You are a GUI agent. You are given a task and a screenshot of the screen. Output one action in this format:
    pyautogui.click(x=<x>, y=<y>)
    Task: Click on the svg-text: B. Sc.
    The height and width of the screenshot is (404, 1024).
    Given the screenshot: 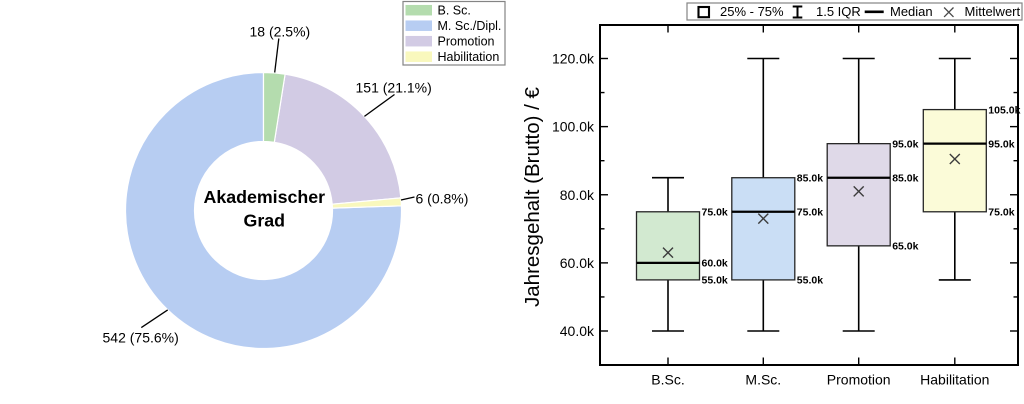 What is the action you would take?
    pyautogui.click(x=454, y=10)
    